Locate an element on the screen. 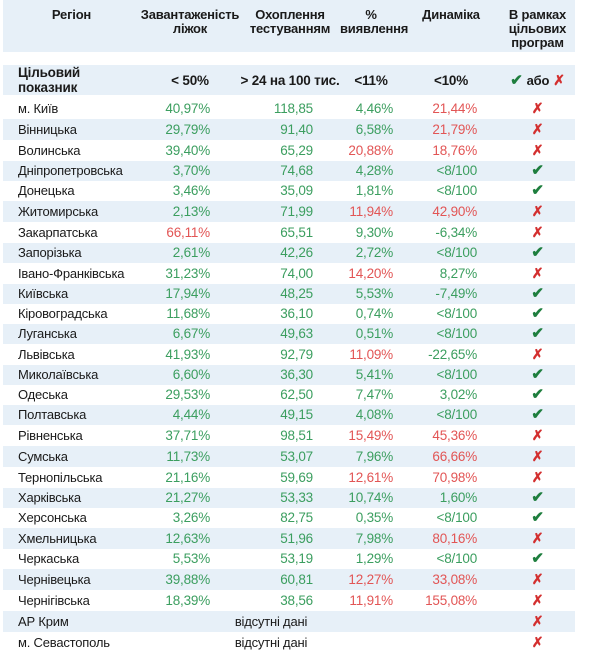 This screenshot has height=653, width=603. target-dynamics: <10% is located at coordinates (451, 80).